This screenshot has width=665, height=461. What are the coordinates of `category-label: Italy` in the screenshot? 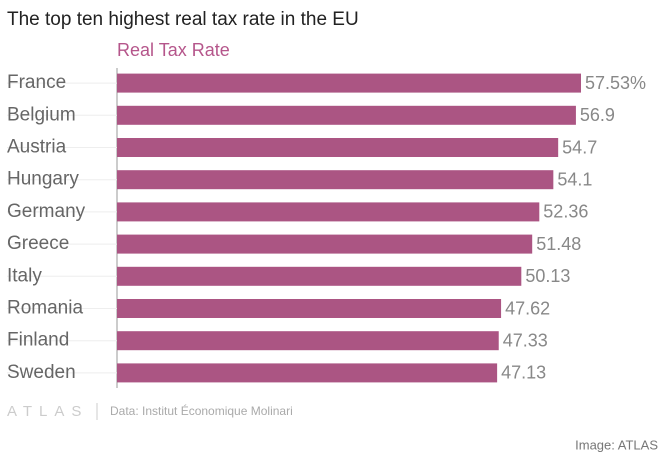 It's located at (24, 275).